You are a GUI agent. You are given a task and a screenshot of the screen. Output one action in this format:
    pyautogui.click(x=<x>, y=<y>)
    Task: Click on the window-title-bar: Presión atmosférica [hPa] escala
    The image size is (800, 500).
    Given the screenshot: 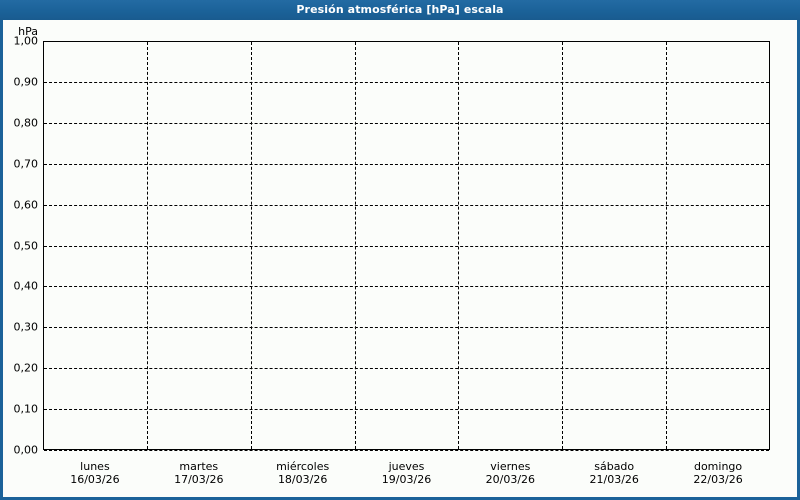 What is the action you would take?
    pyautogui.click(x=400, y=10)
    